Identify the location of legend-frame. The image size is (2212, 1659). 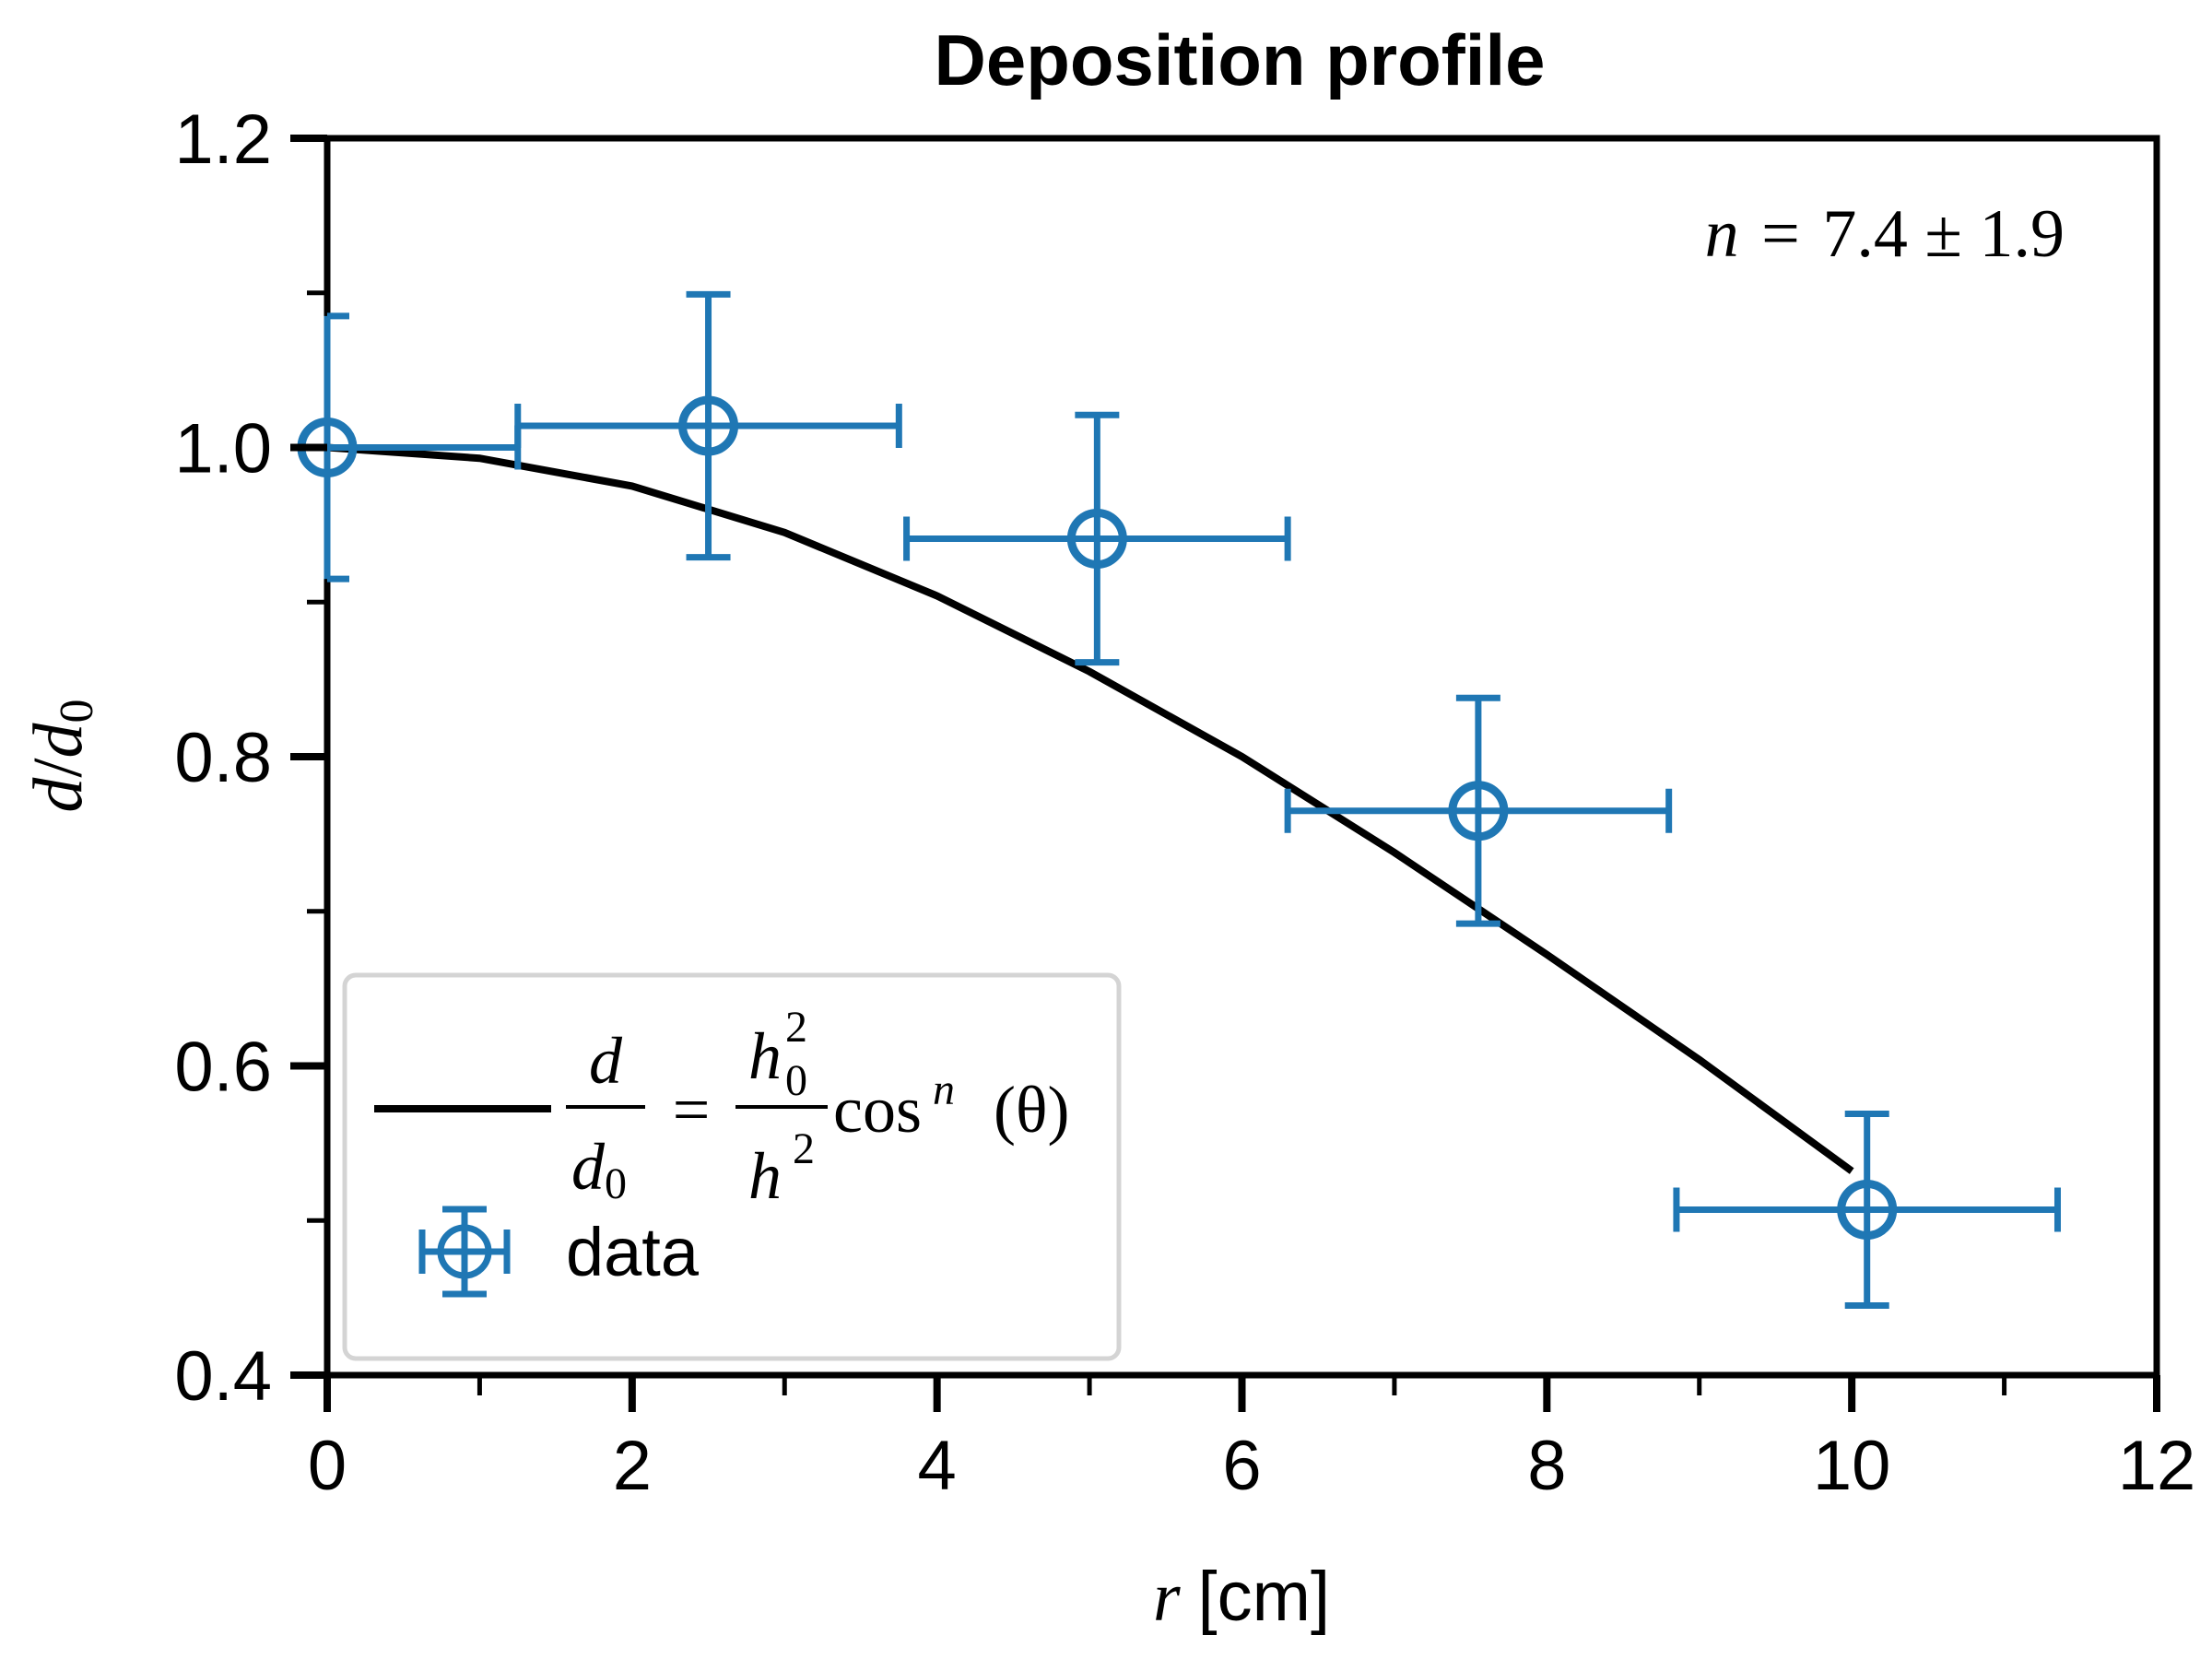
(732, 1166).